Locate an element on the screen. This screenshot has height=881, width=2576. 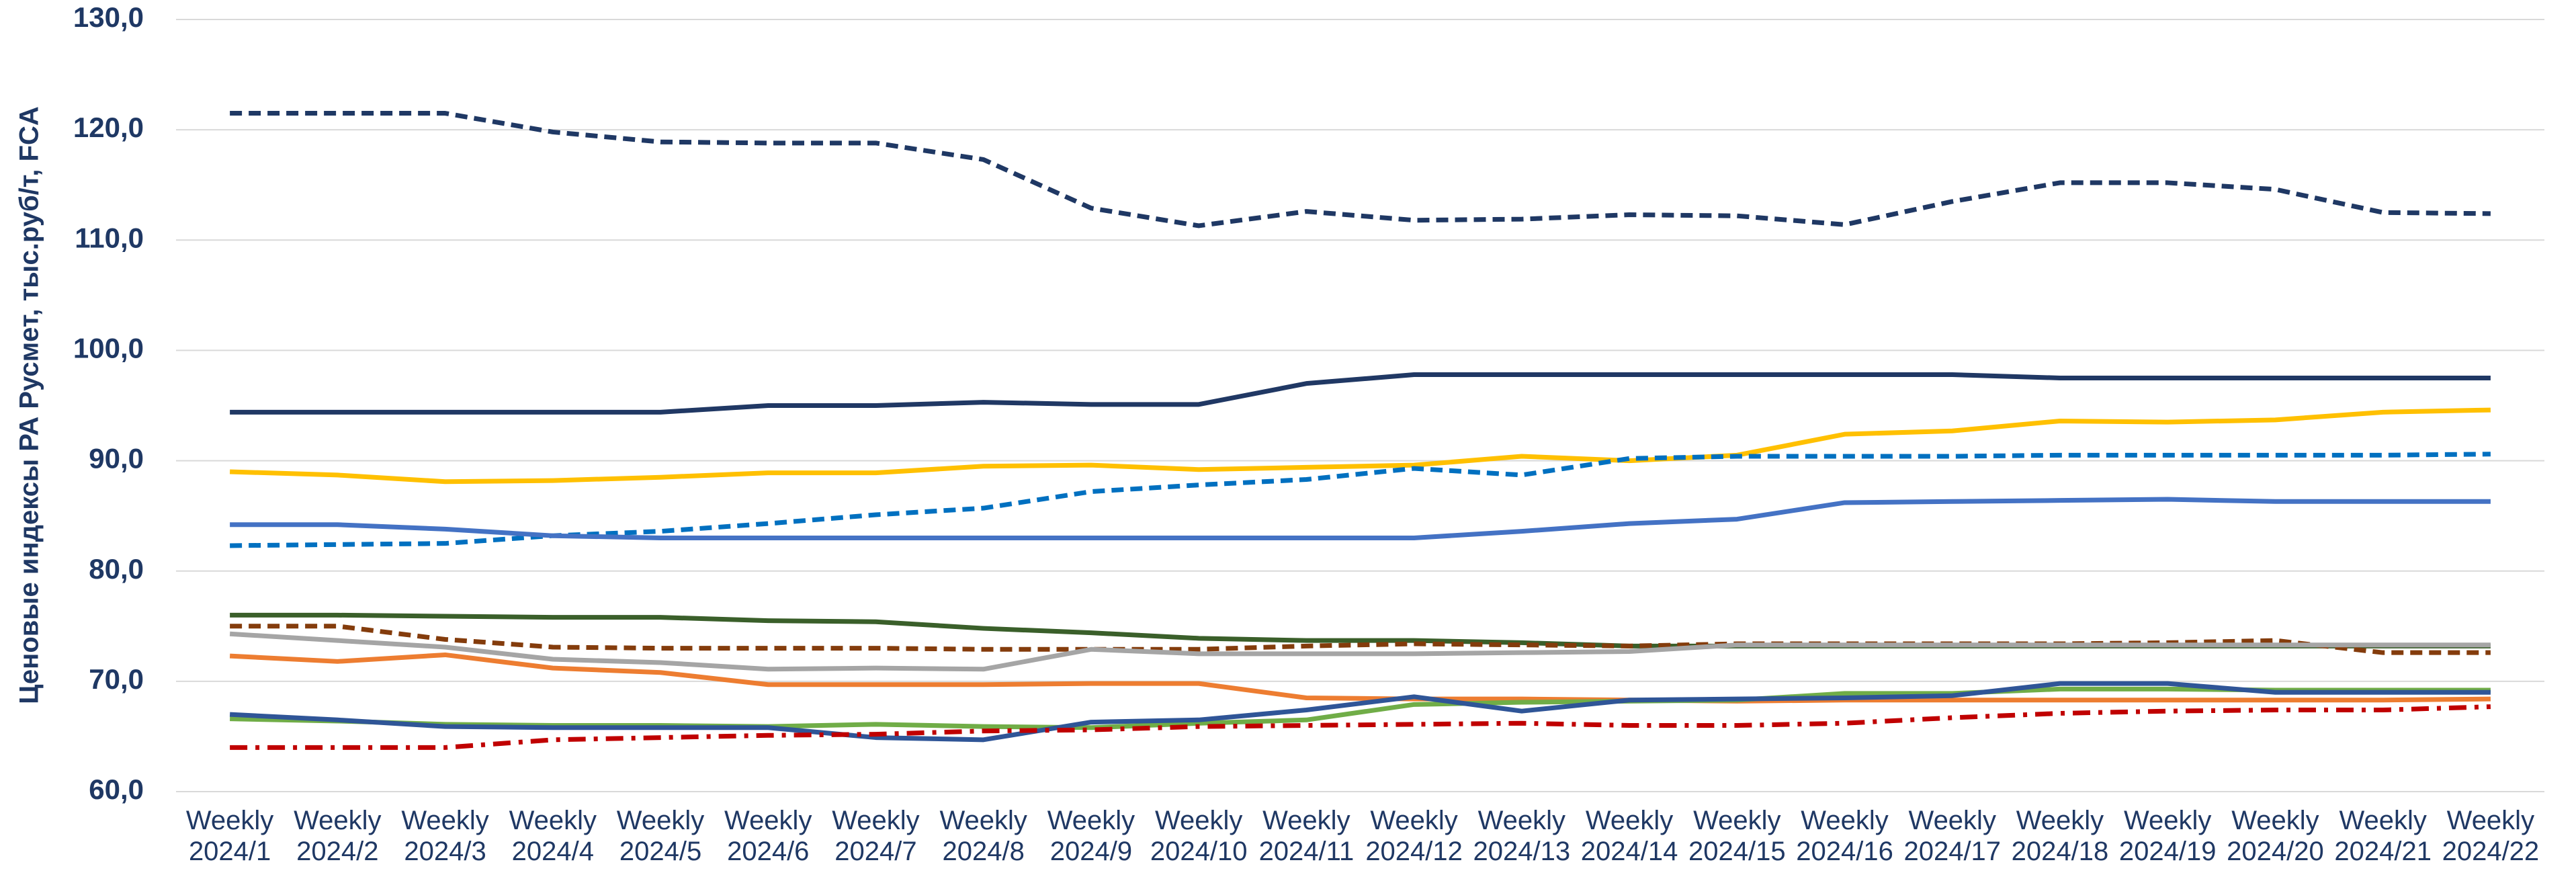
y-tick-label: 100,0 is located at coordinates (108, 348).